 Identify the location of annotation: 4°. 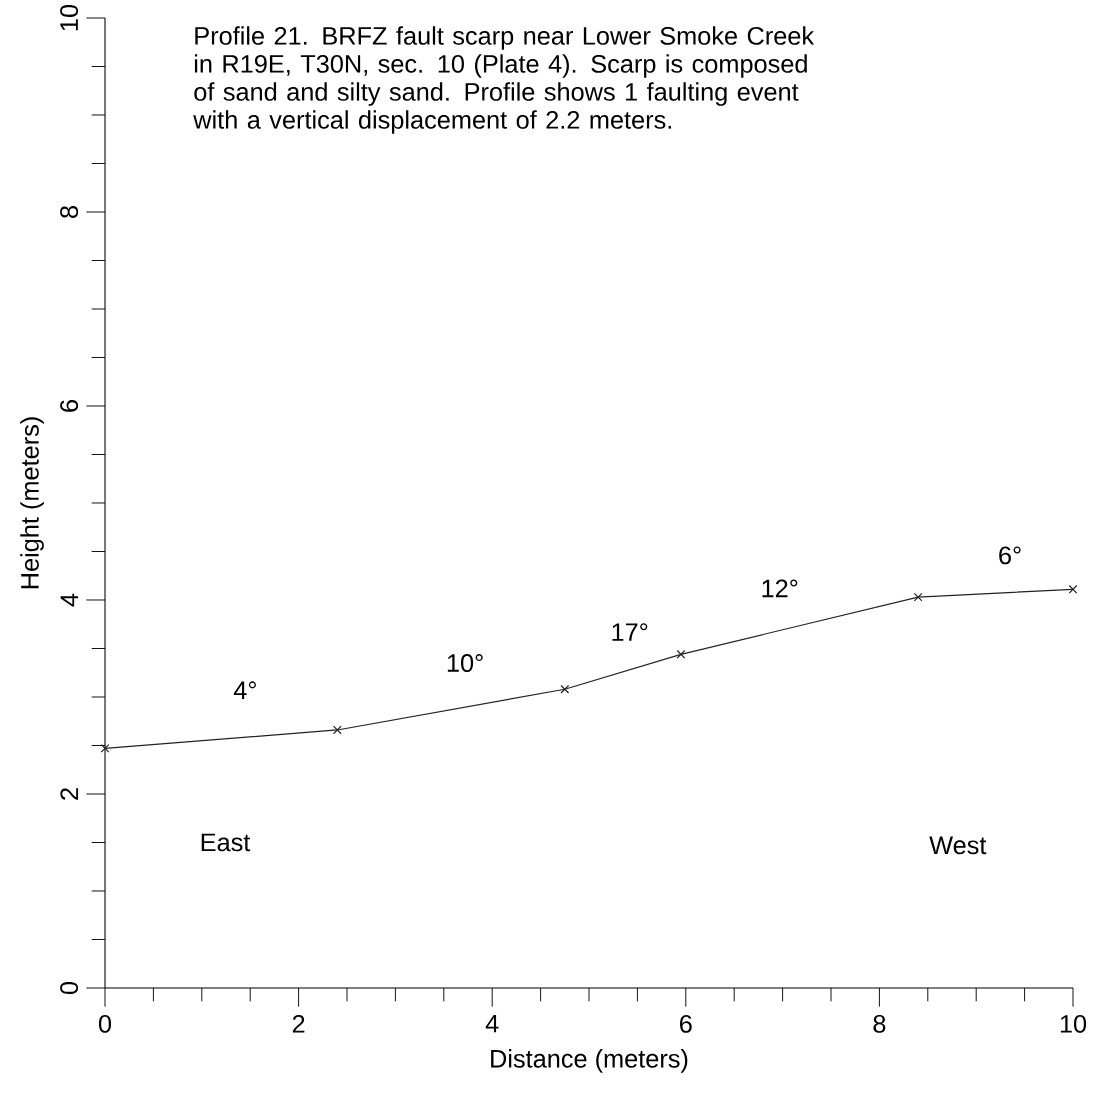
(244, 690).